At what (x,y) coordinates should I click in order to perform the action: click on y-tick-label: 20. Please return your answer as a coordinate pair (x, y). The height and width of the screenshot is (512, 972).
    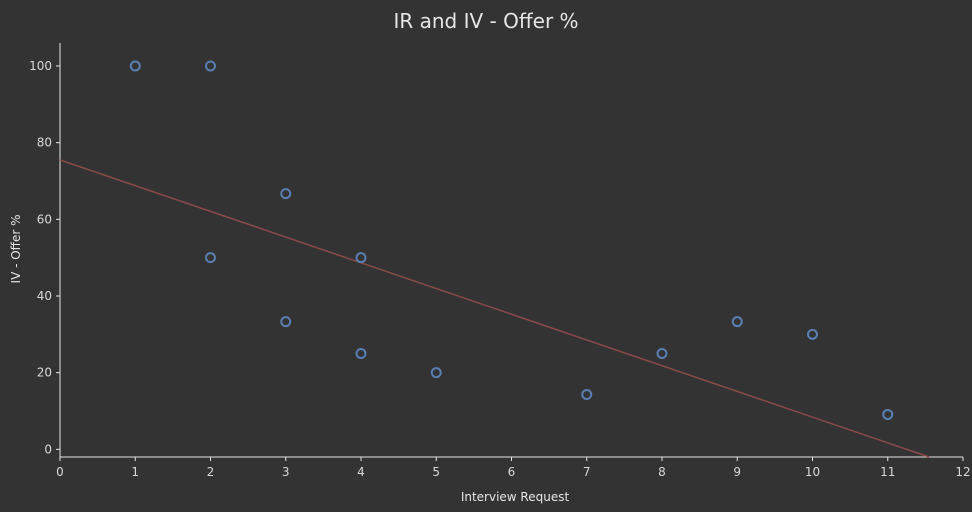
    Looking at the image, I should click on (44, 373).